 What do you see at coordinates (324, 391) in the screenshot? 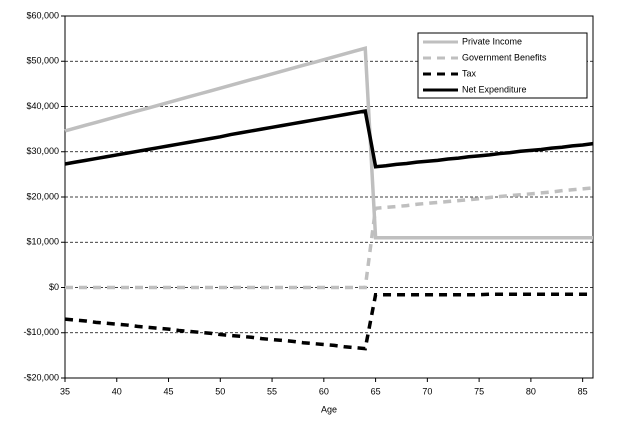
I see `x-tick-label: 60` at bounding box center [324, 391].